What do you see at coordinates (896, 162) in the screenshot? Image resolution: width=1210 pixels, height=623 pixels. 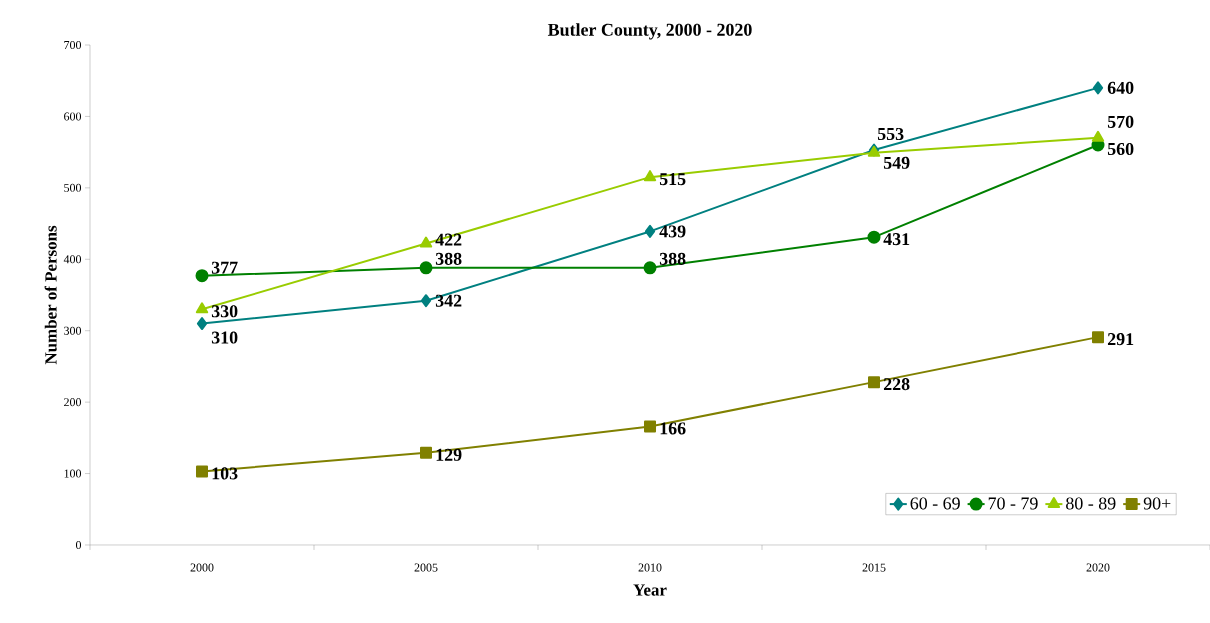 I see `data-label: 549` at bounding box center [896, 162].